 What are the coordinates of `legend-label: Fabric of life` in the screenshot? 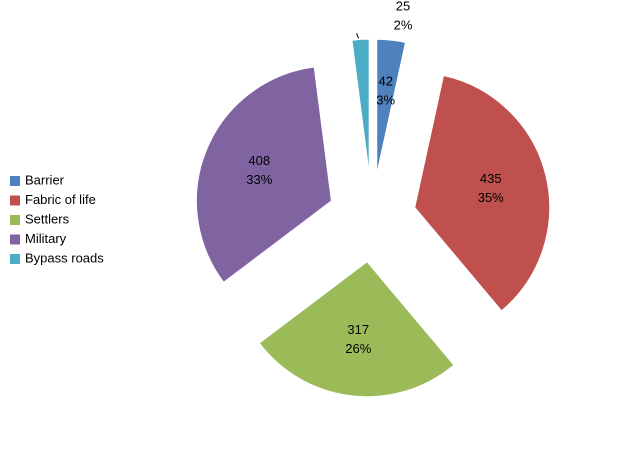 It's located at (60, 199).